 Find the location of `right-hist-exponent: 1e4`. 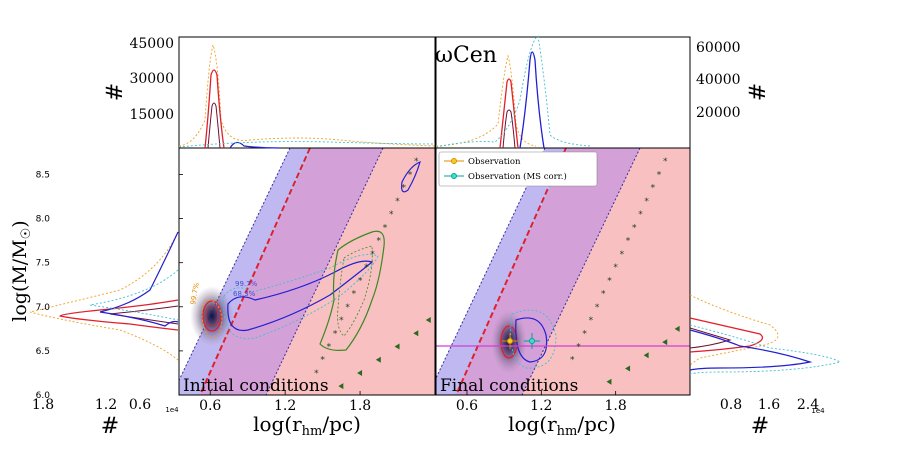

right-hist-exponent: 1e4 is located at coordinates (818, 411).